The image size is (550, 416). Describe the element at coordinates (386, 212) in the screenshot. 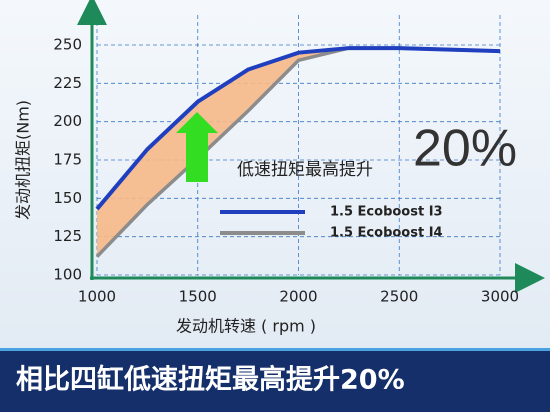

I see `legend-label: 1.5 Ecoboost I3` at that location.